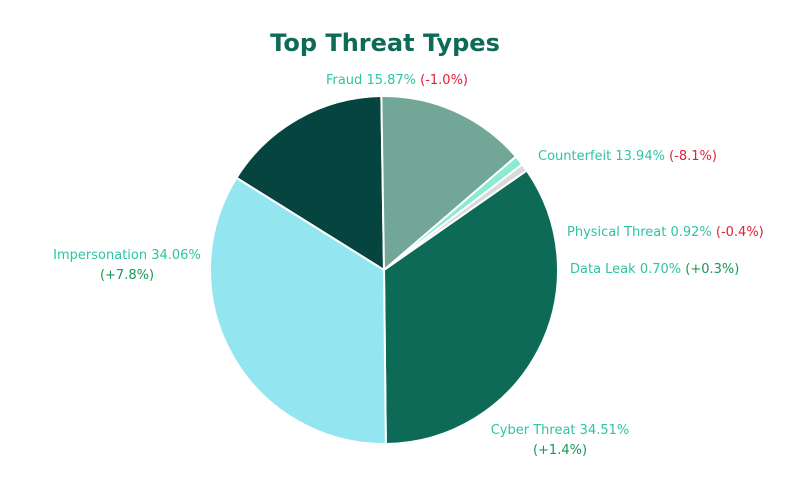 This screenshot has width=800, height=496. What do you see at coordinates (127, 275) in the screenshot?
I see `label-change: (+7.8%)` at bounding box center [127, 275].